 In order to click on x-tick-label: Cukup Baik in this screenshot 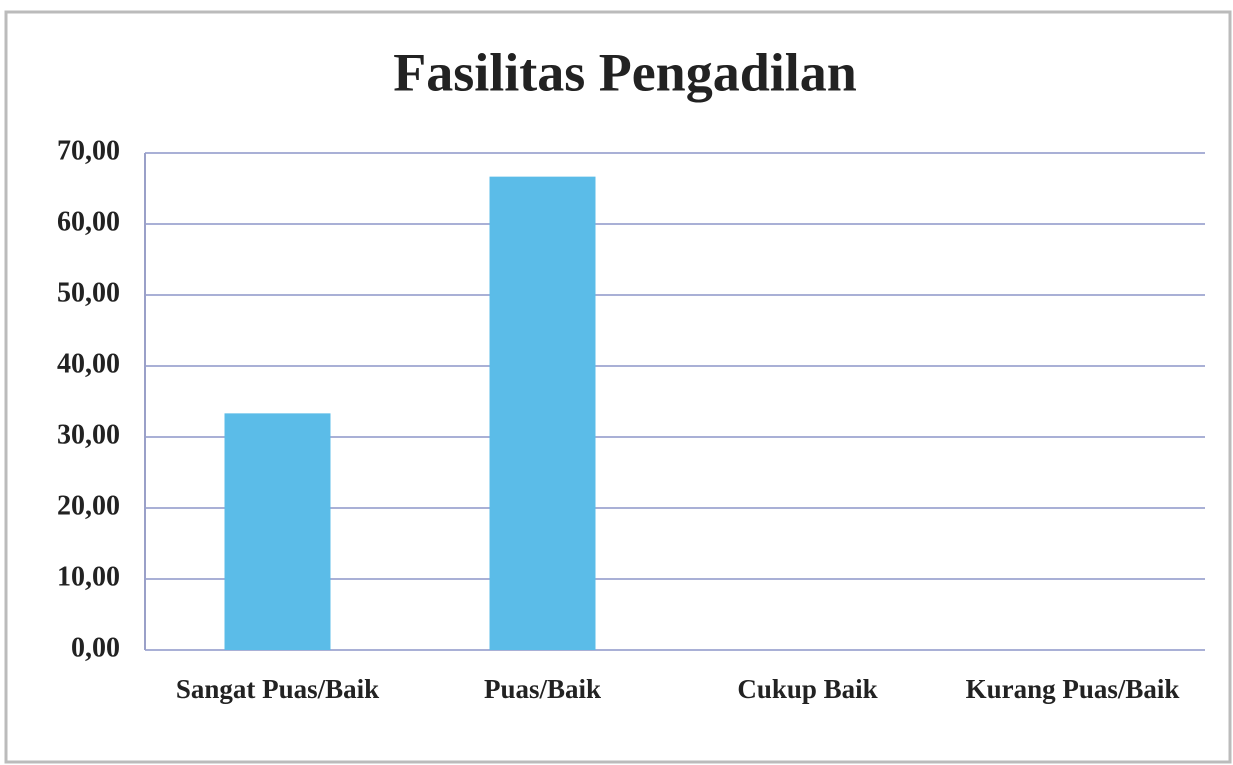, I will do `click(807, 689)`.